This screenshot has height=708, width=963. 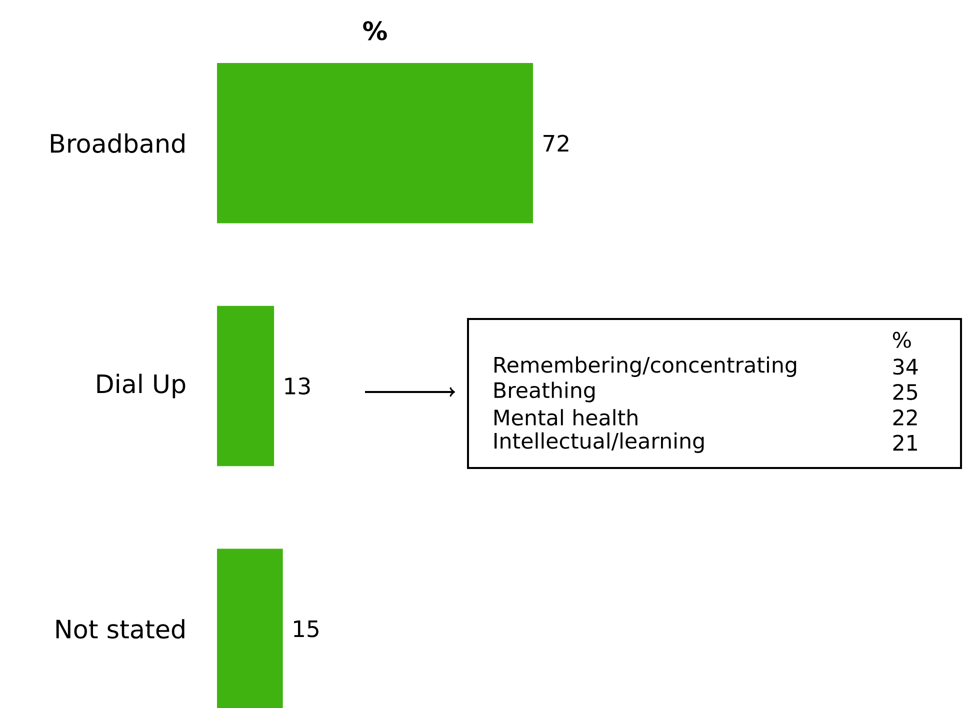 What do you see at coordinates (645, 366) in the screenshot?
I see `category-label: Remembering/concentrating` at bounding box center [645, 366].